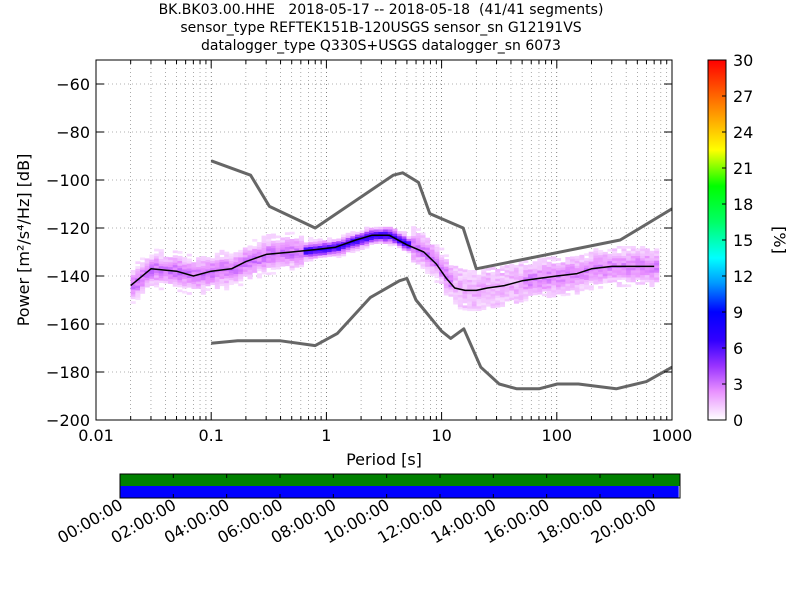  What do you see at coordinates (73, 84) in the screenshot?
I see `y-tick-label: −60` at bounding box center [73, 84].